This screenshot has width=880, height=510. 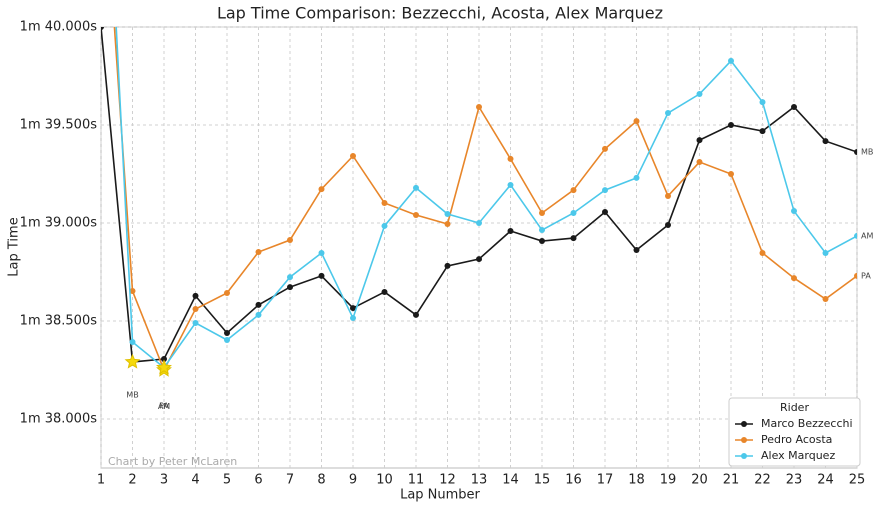 What do you see at coordinates (59, 419) in the screenshot?
I see `y-tick-label: 1m 38.000s` at bounding box center [59, 419].